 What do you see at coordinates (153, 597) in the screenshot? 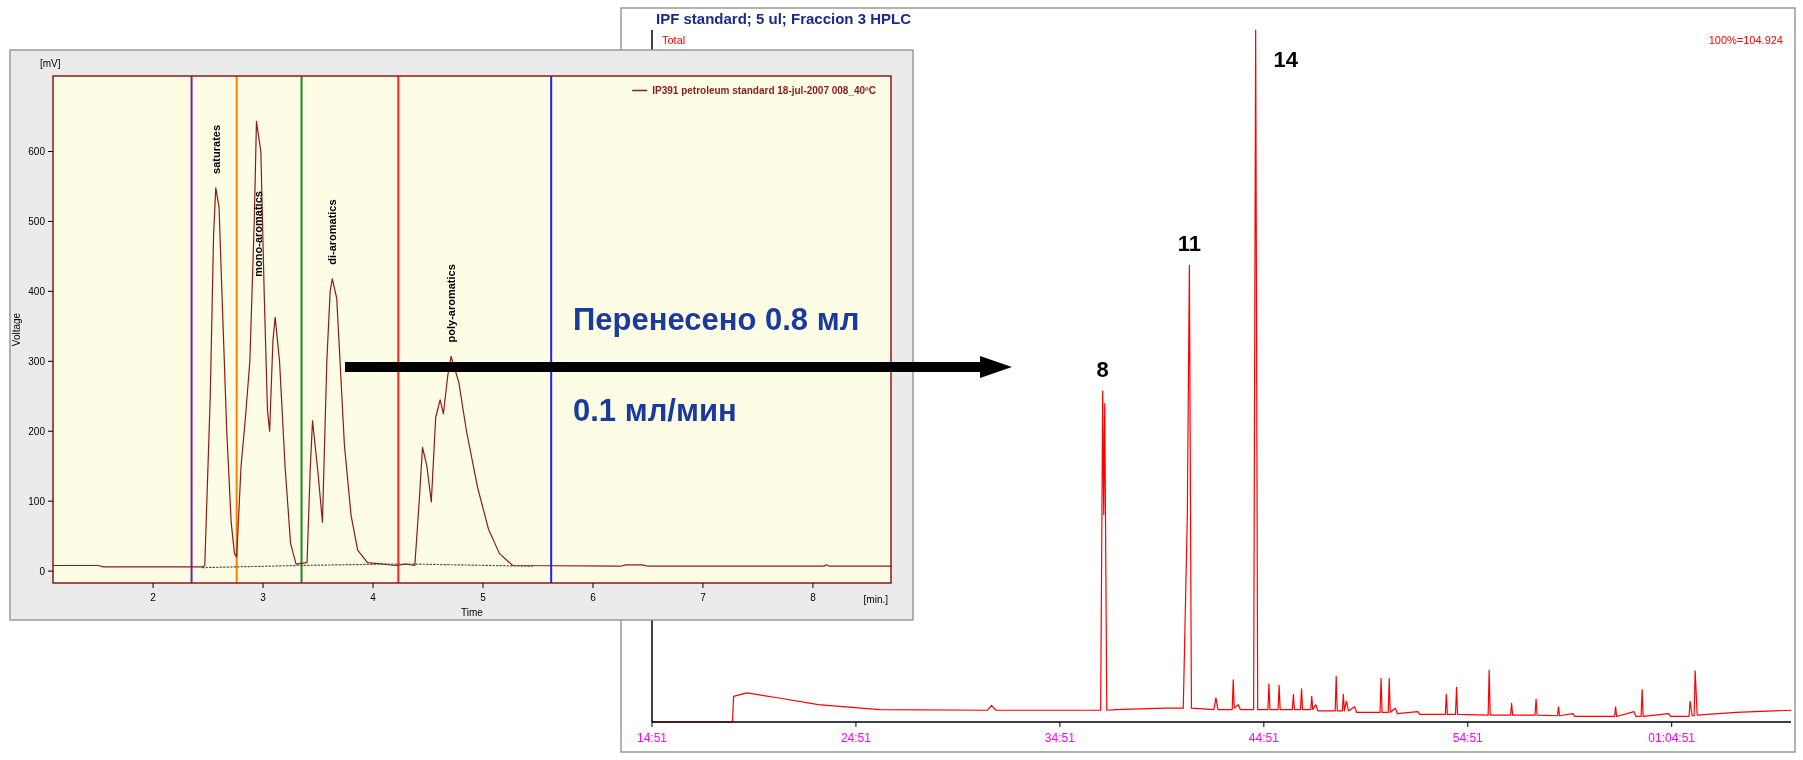
I see `x-tick-label: 2` at bounding box center [153, 597].